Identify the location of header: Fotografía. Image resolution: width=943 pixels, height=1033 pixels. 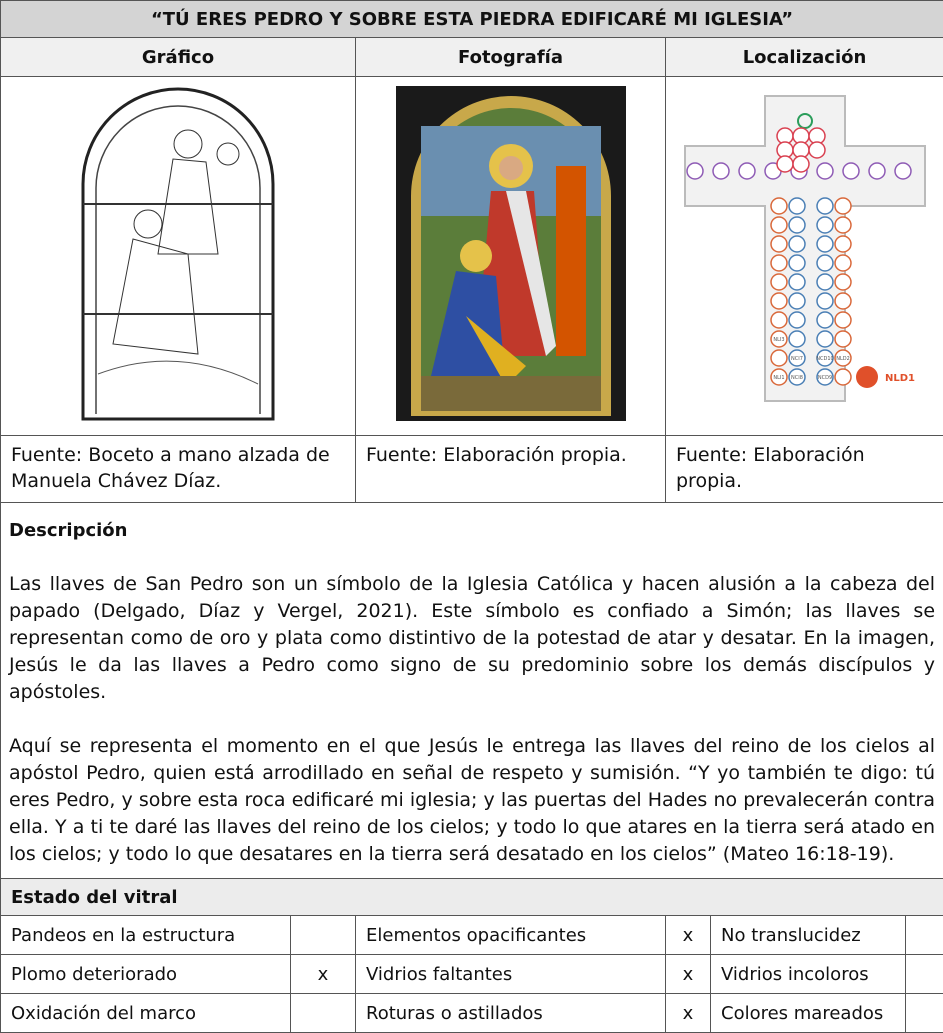
(511, 57).